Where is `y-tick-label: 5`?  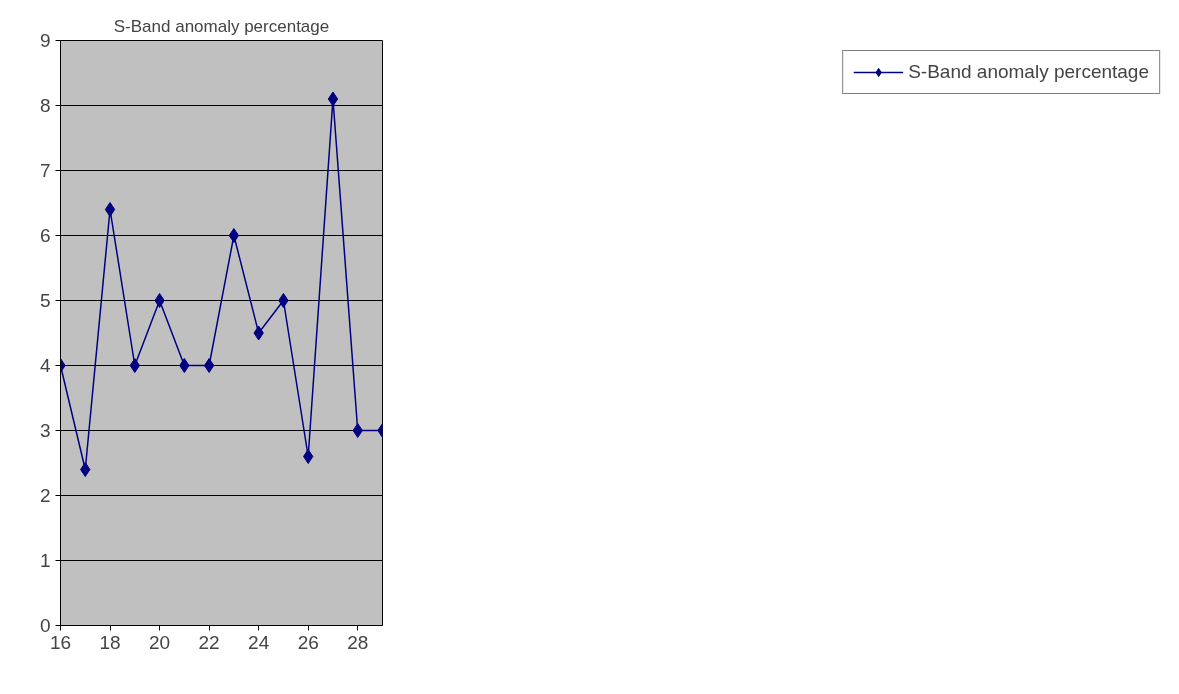
y-tick-label: 5 is located at coordinates (45, 300).